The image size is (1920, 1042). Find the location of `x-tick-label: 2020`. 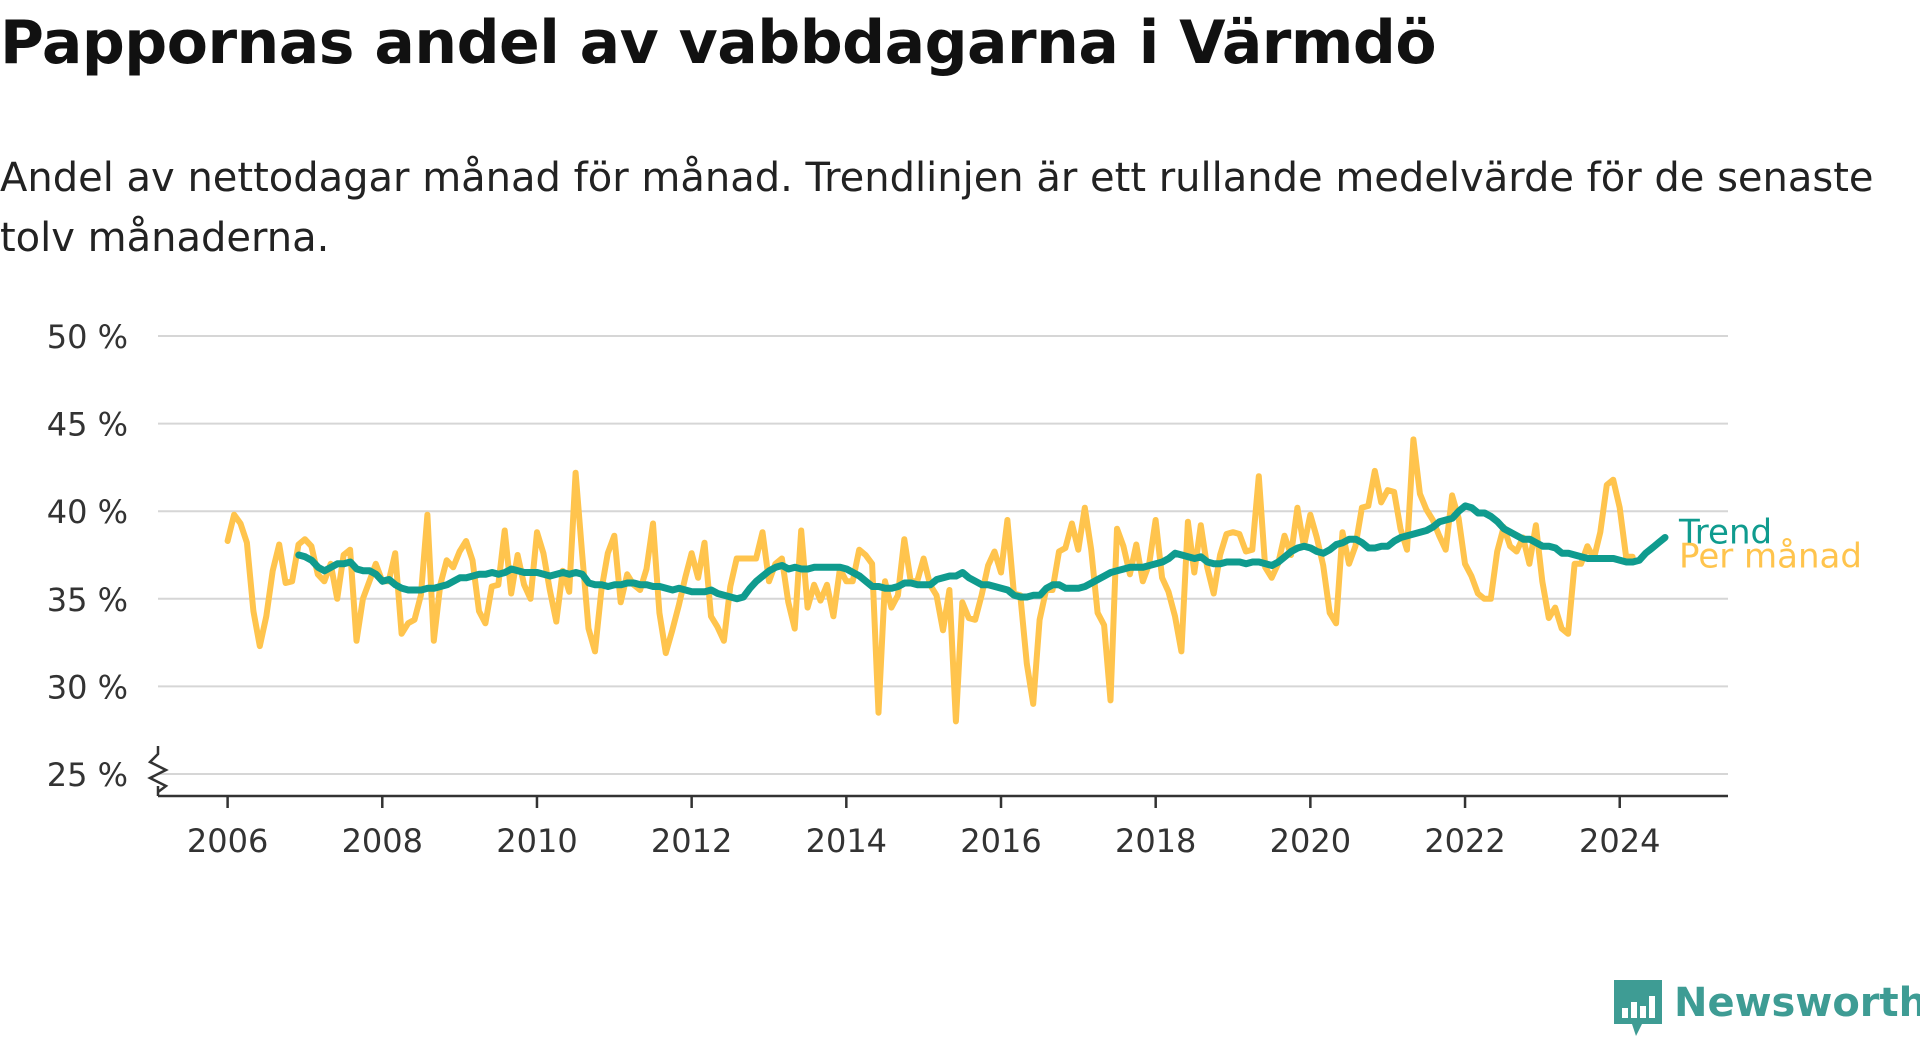

x-tick-label: 2020 is located at coordinates (1310, 841).